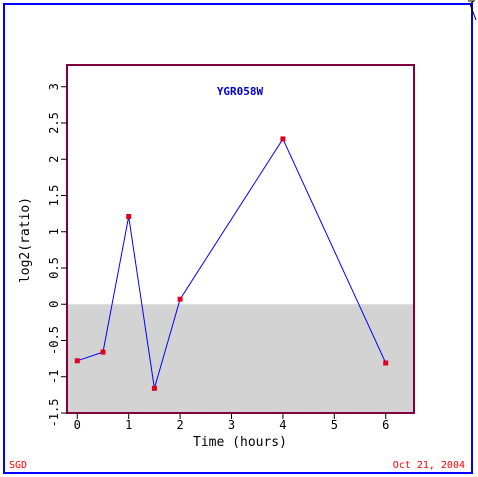 Image resolution: width=478 pixels, height=477 pixels. Describe the element at coordinates (54, 123) in the screenshot. I see `y-tick-label: 2.5` at that location.